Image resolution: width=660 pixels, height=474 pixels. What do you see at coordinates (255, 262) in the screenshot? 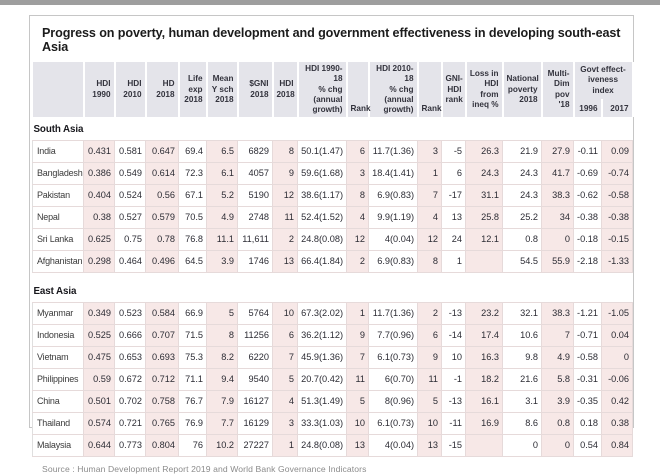
I see `table-cell: 1746` at bounding box center [255, 262].